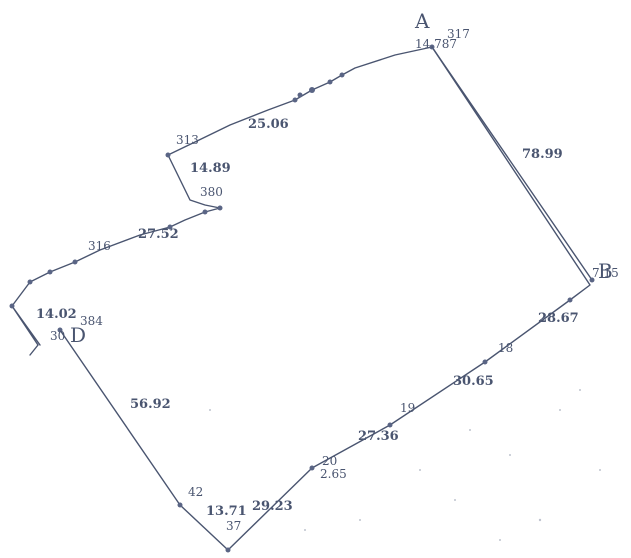 The image size is (631, 558). Describe the element at coordinates (542, 154) in the screenshot. I see `edge-length-ab: 78.99` at that location.